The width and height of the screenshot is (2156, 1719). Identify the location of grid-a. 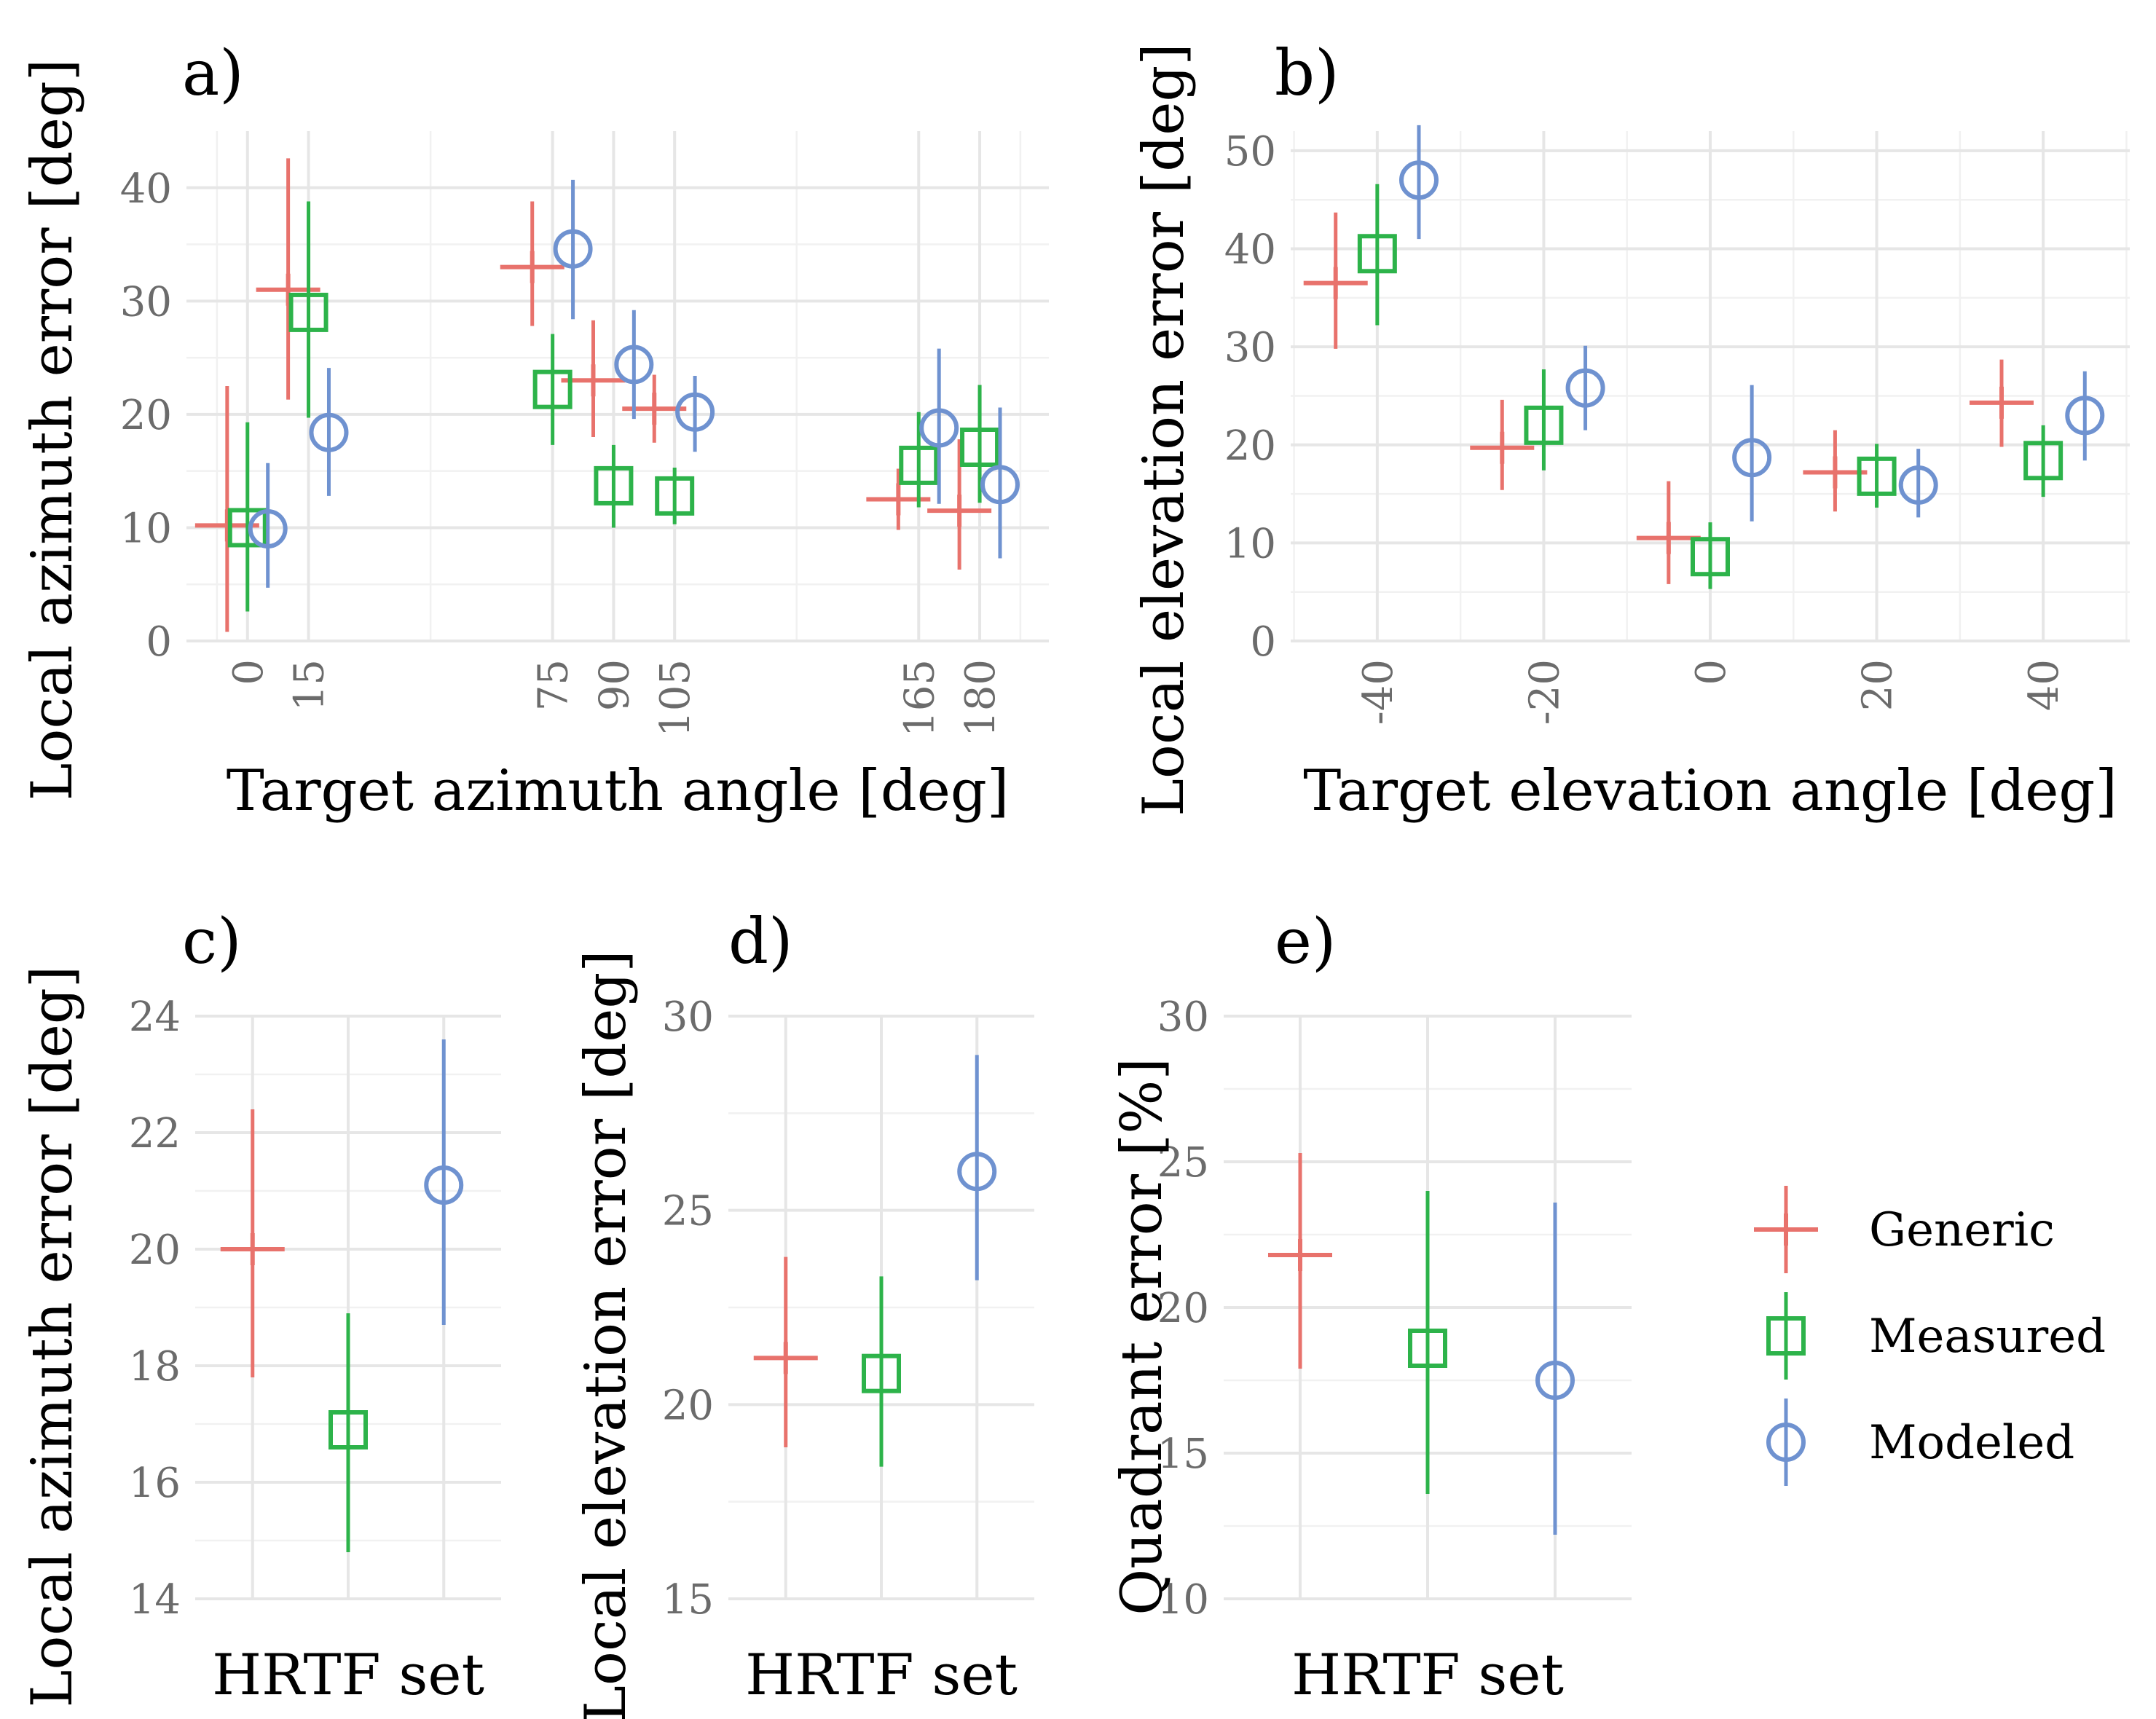
(617, 386).